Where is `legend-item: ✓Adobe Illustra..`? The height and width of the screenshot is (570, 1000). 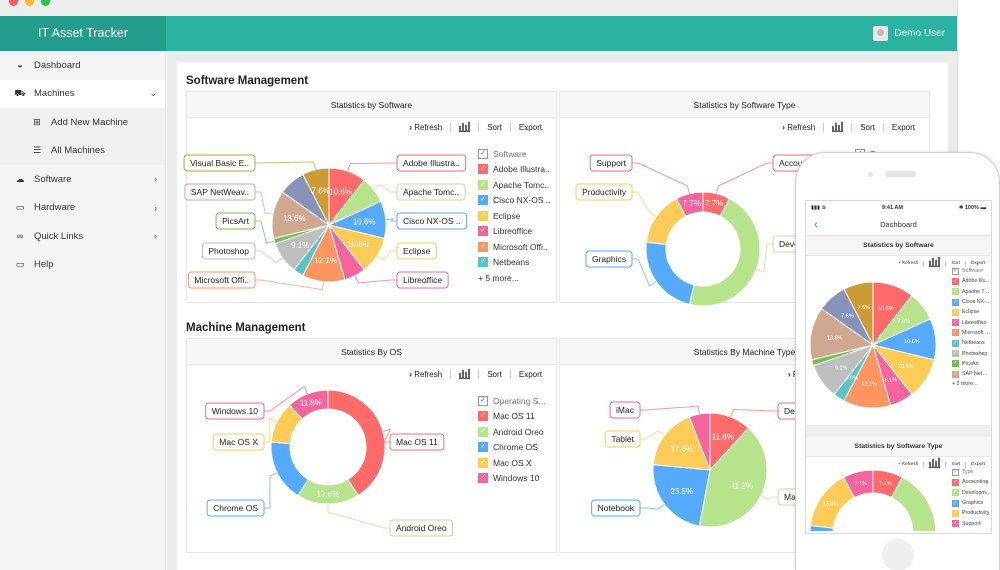 legend-item: ✓Adobe Illustra.. is located at coordinates (971, 281).